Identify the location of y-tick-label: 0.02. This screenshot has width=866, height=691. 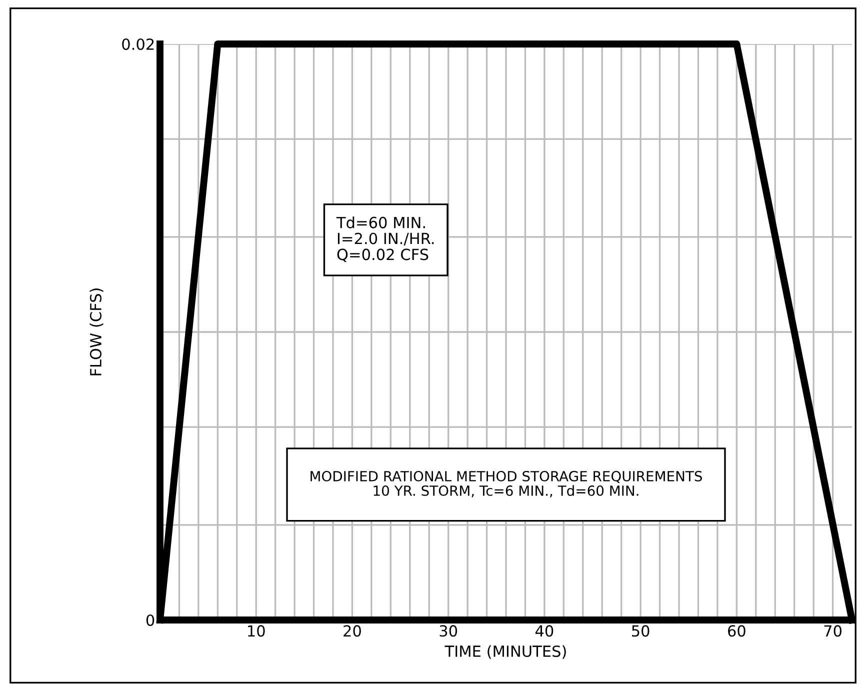
(138, 44).